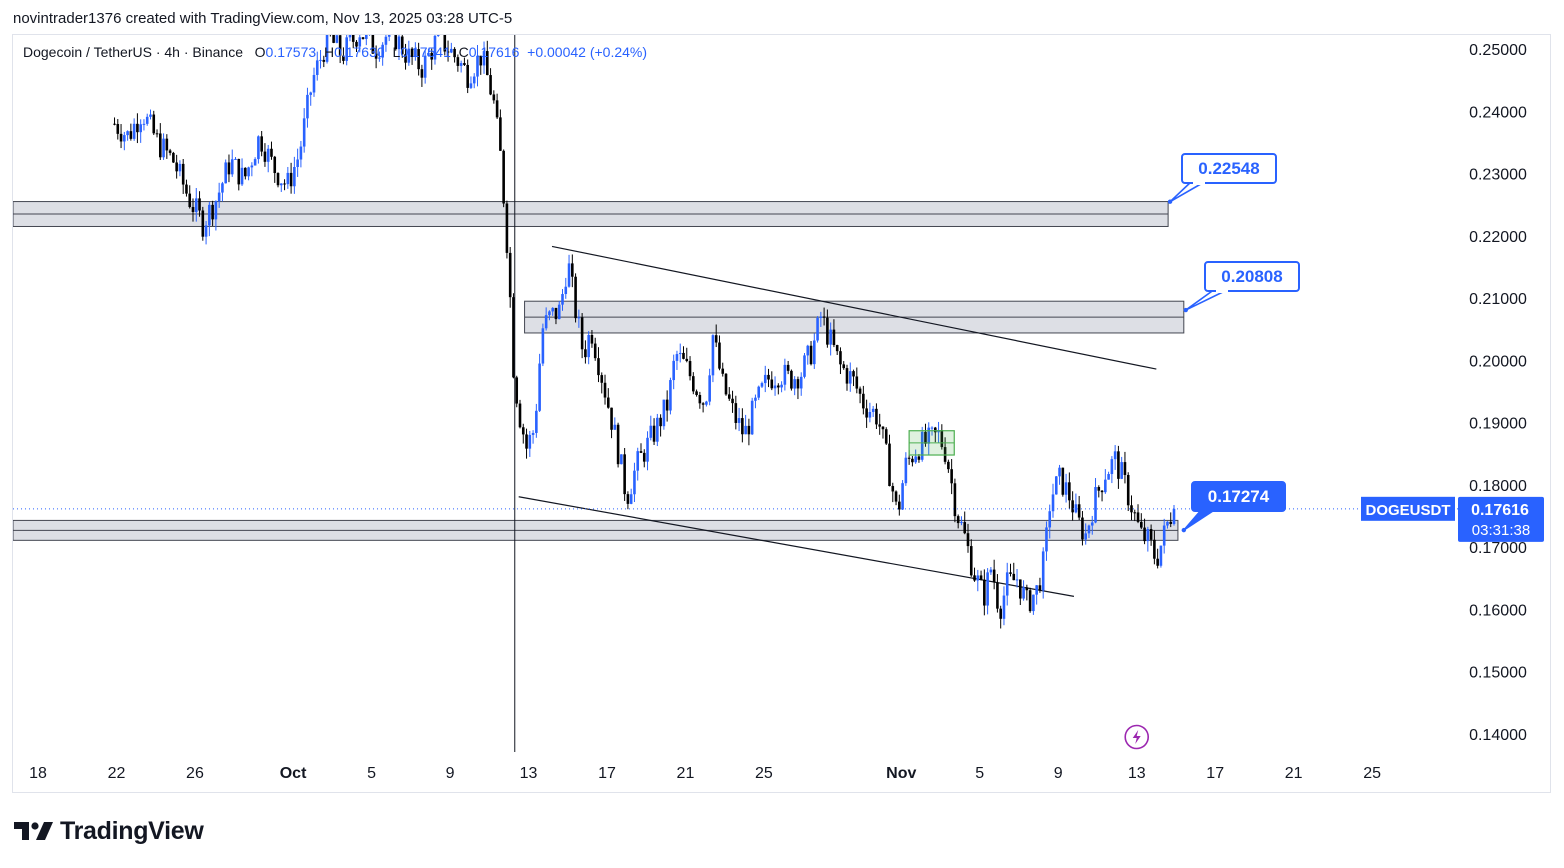 Image resolution: width=1564 pixels, height=868 pixels. I want to click on price-callout-0: 0.22548, so click(1222, 178).